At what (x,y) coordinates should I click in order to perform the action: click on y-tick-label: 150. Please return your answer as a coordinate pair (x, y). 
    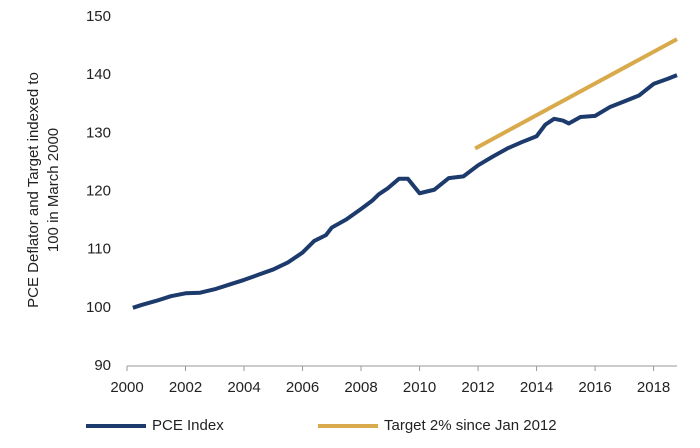
    Looking at the image, I should click on (98, 16).